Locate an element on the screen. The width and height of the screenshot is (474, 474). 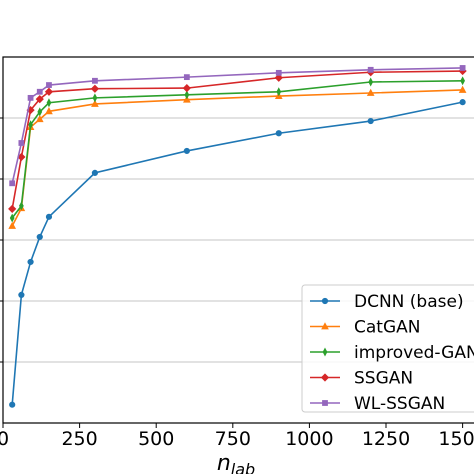
x-label-sub: lab is located at coordinates (243, 467).